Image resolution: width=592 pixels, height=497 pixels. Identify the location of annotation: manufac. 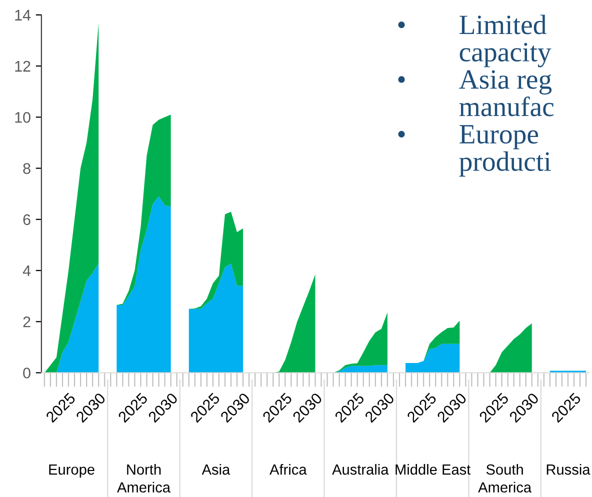
(506, 106).